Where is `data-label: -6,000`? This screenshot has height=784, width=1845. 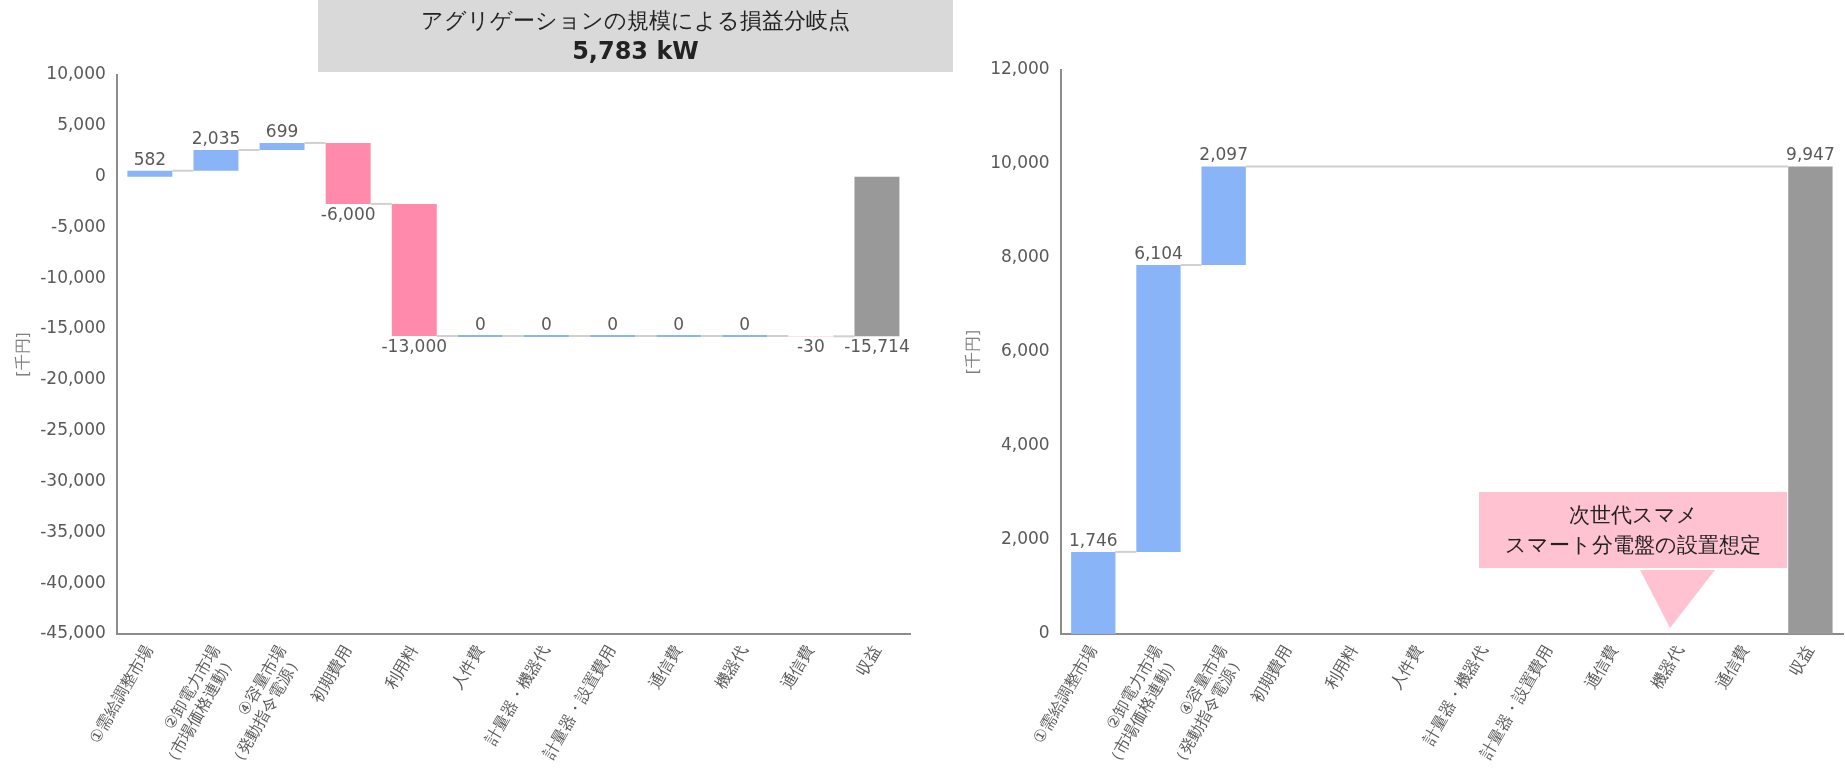 data-label: -6,000 is located at coordinates (348, 213).